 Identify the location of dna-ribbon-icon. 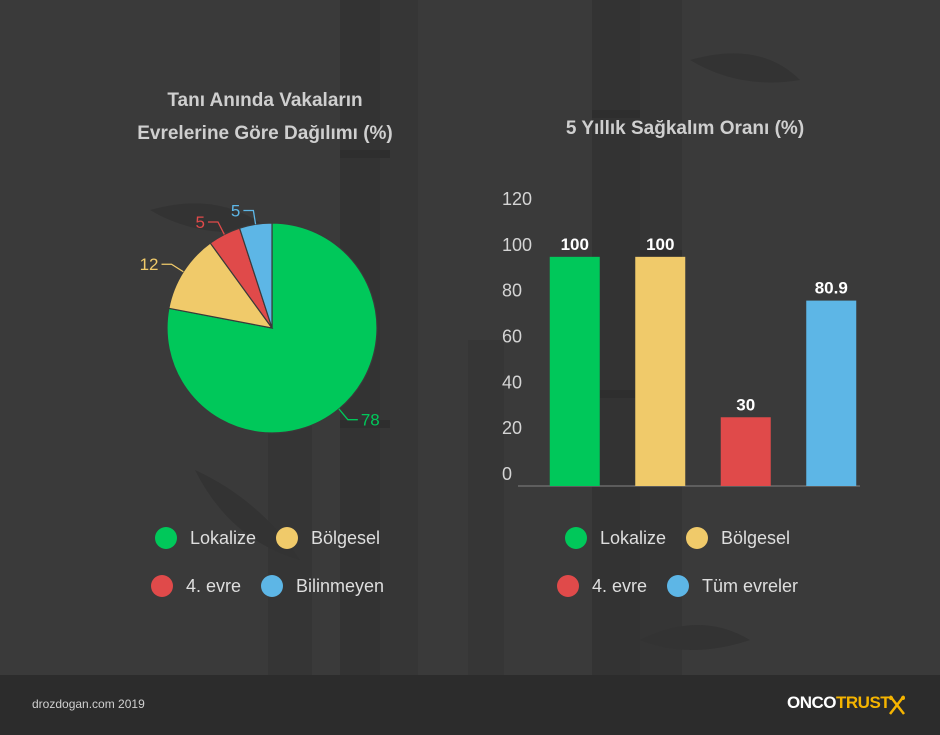
(897, 705).